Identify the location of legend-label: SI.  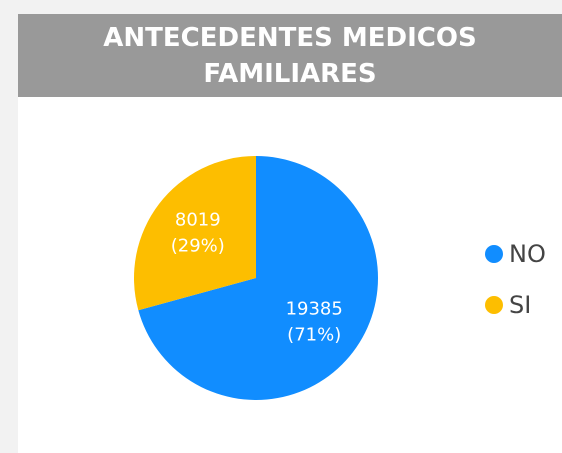
(520, 305).